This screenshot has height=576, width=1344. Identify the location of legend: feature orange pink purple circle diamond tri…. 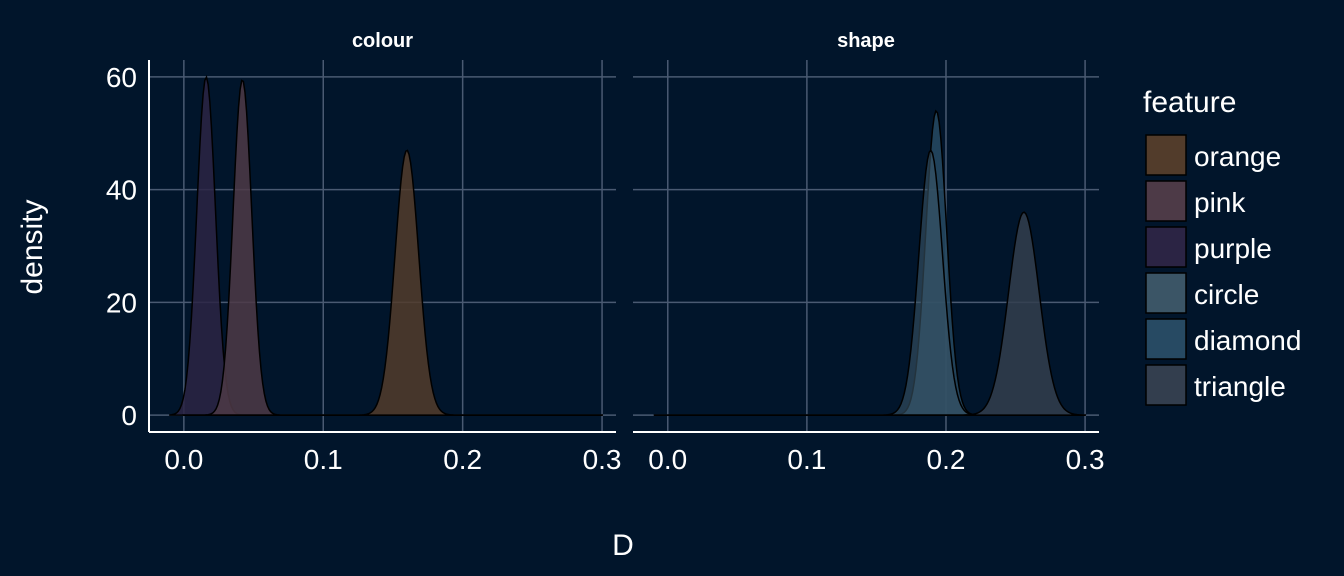
(1222, 246).